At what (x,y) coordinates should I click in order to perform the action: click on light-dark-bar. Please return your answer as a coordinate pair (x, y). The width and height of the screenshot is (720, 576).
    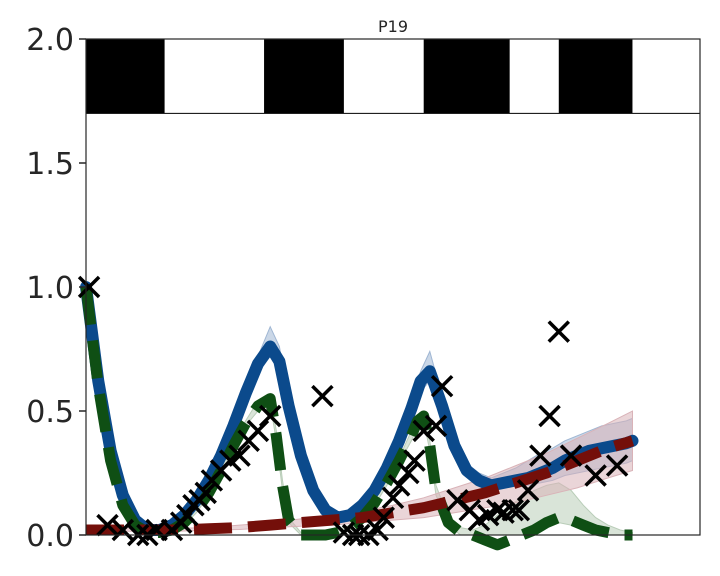
    Looking at the image, I should click on (393, 76).